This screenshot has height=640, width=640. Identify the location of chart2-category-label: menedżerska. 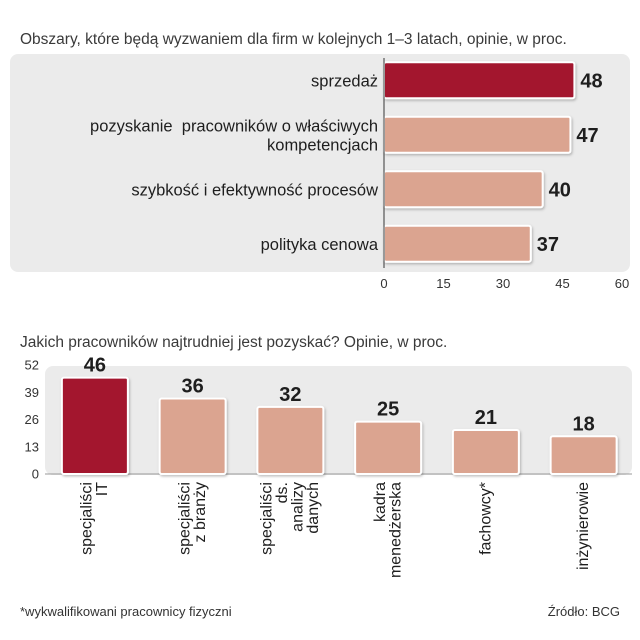
(395, 530).